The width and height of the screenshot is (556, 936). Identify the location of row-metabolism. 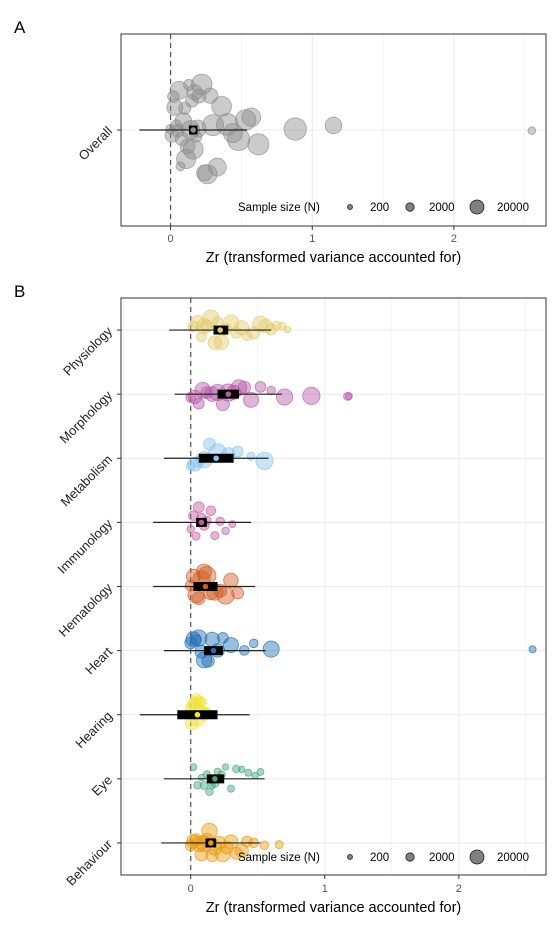
(218, 454).